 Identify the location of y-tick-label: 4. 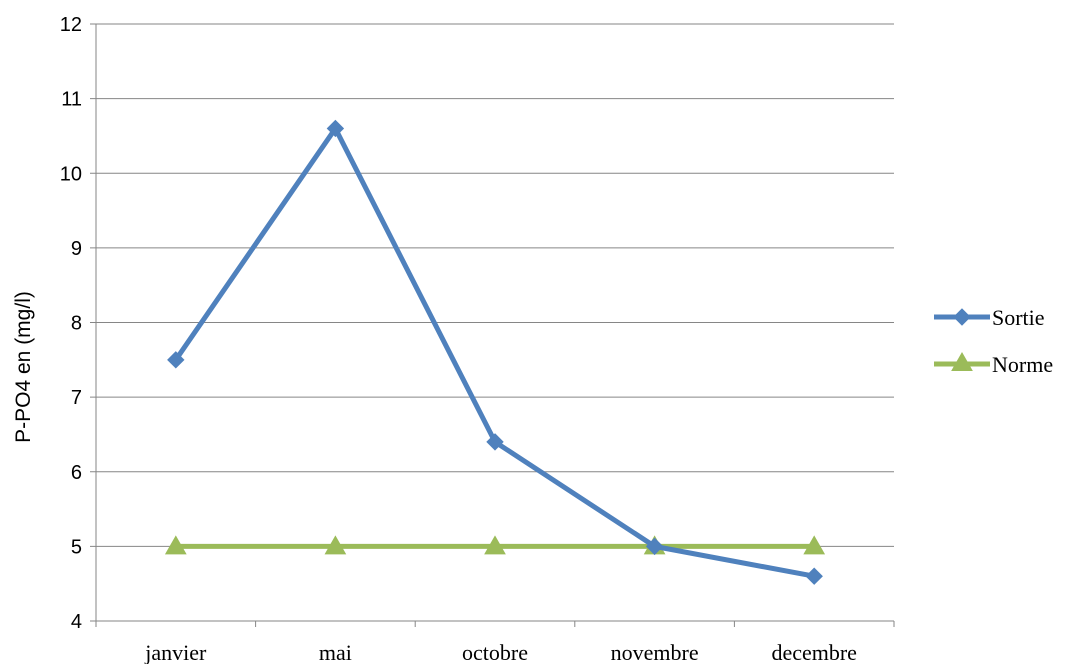
(76, 622).